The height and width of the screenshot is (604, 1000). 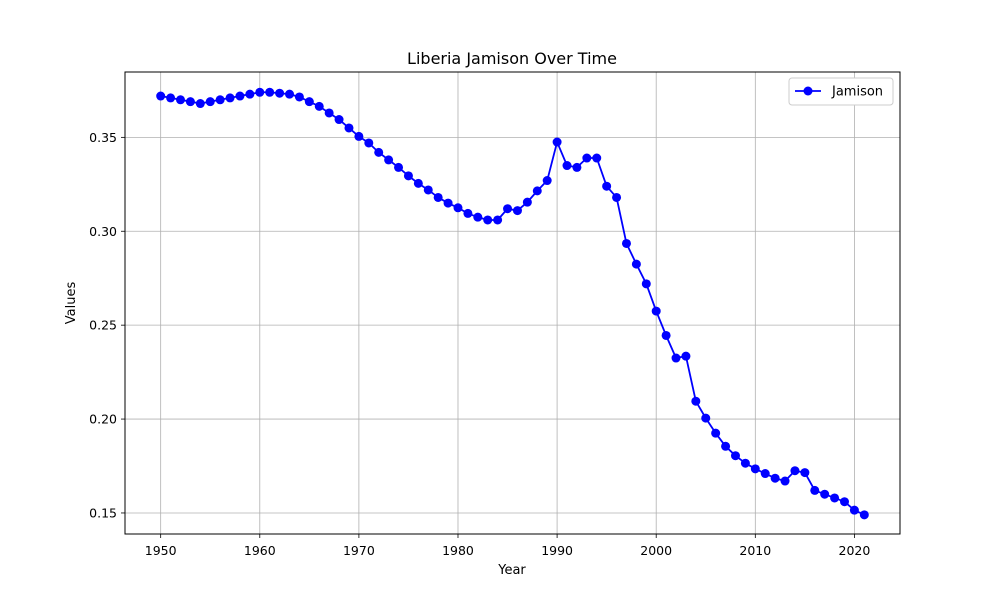 What do you see at coordinates (359, 550) in the screenshot?
I see `x-tick-label: 1970` at bounding box center [359, 550].